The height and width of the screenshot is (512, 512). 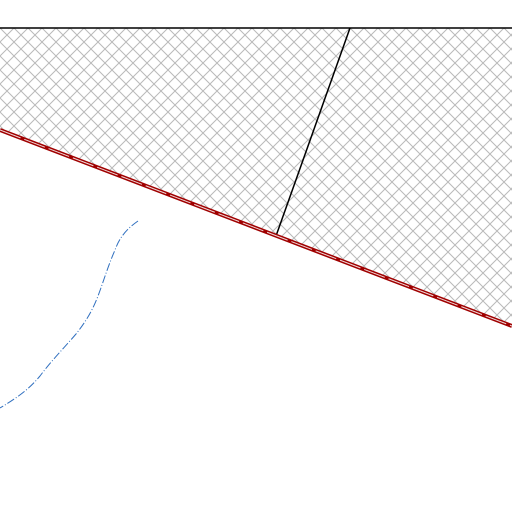 What do you see at coordinates (313, 132) in the screenshot?
I see `divider-line` at bounding box center [313, 132].